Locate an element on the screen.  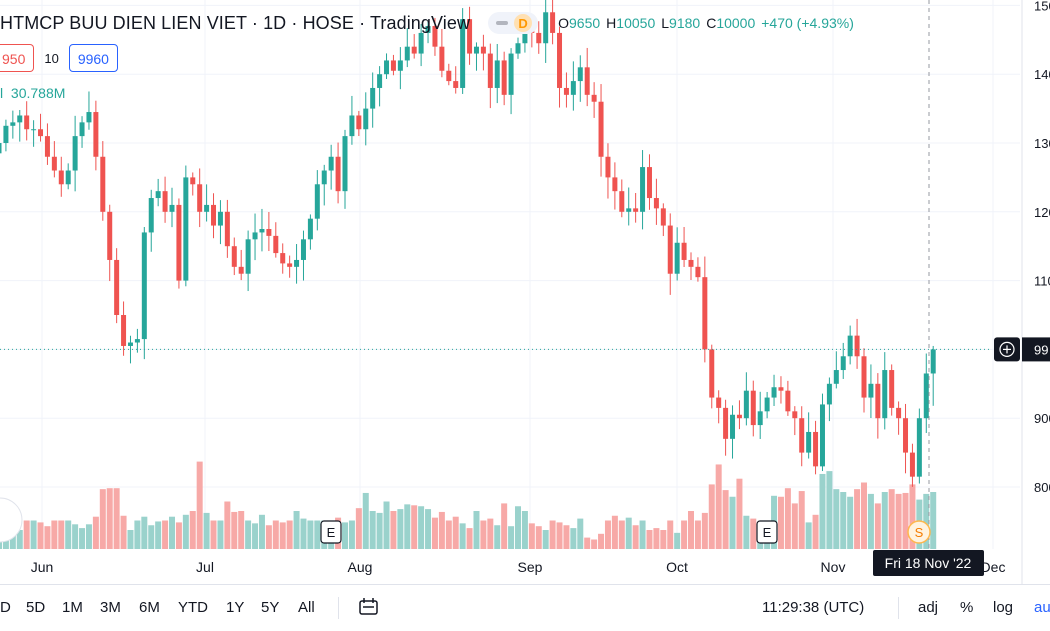
auto-toggle: au is located at coordinates (1042, 607).